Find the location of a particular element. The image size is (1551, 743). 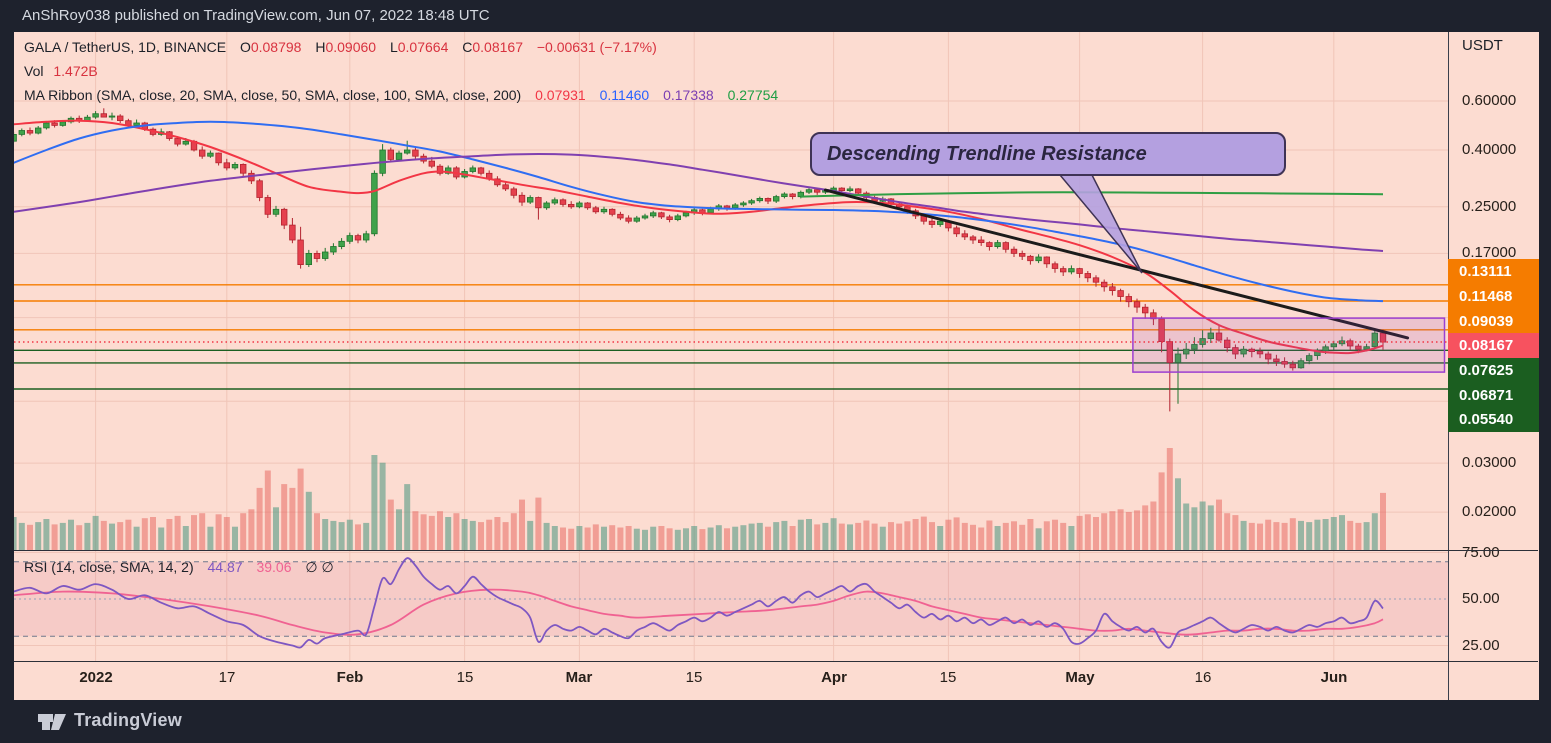

rsi-lines is located at coordinates (699, 603).